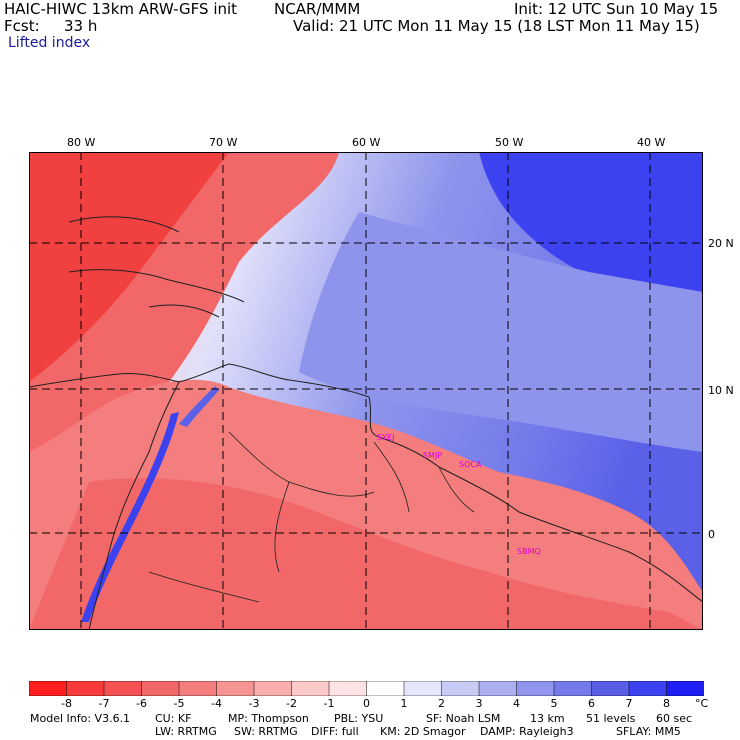  I want to click on legend-tick-label: 8, so click(666, 703).